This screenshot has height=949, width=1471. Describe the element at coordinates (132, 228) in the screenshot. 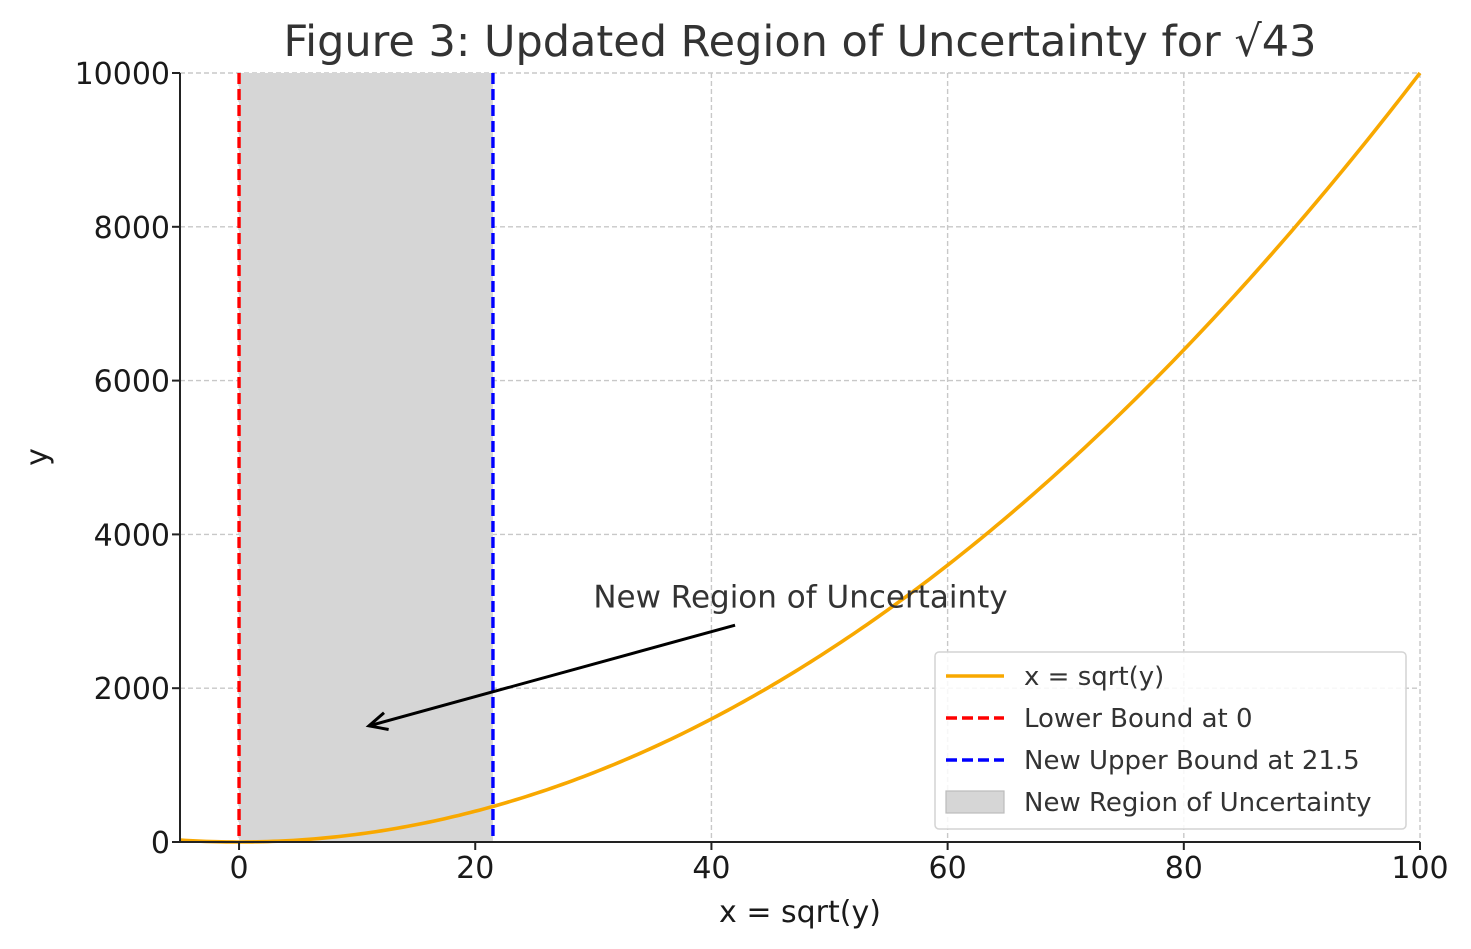

I see `y-tick-label: 8000` at that location.